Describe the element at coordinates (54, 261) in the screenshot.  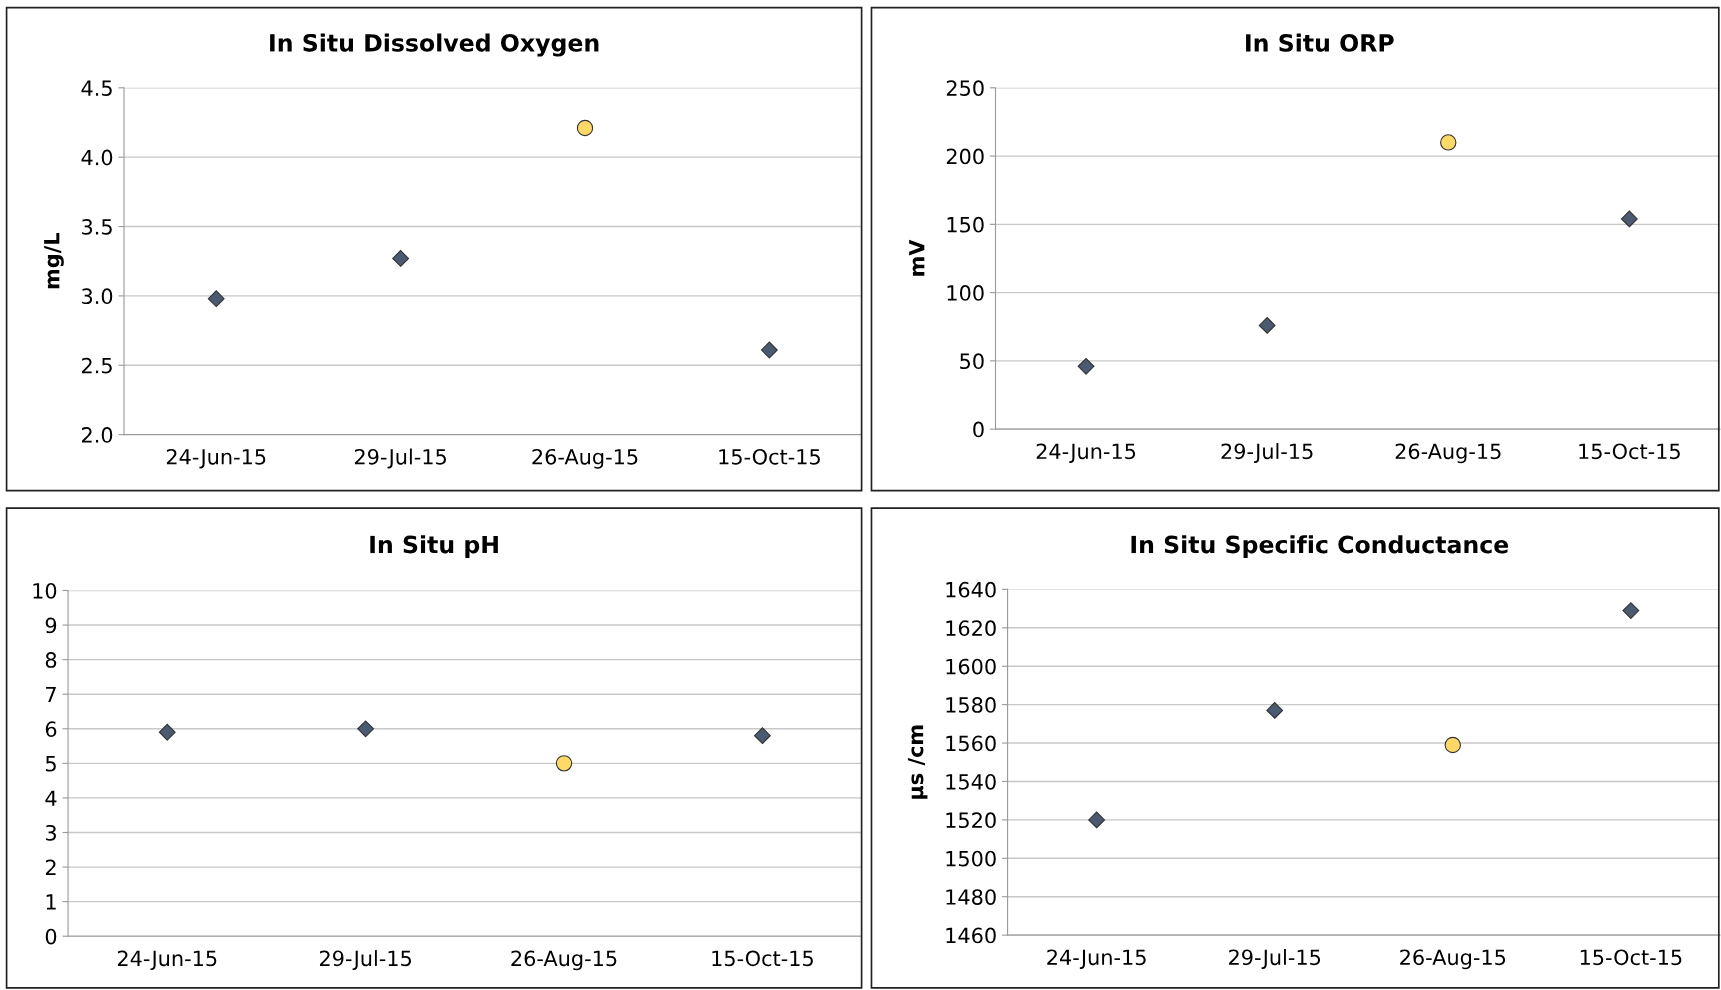
I see `y-axis-title: mg/L` at that location.